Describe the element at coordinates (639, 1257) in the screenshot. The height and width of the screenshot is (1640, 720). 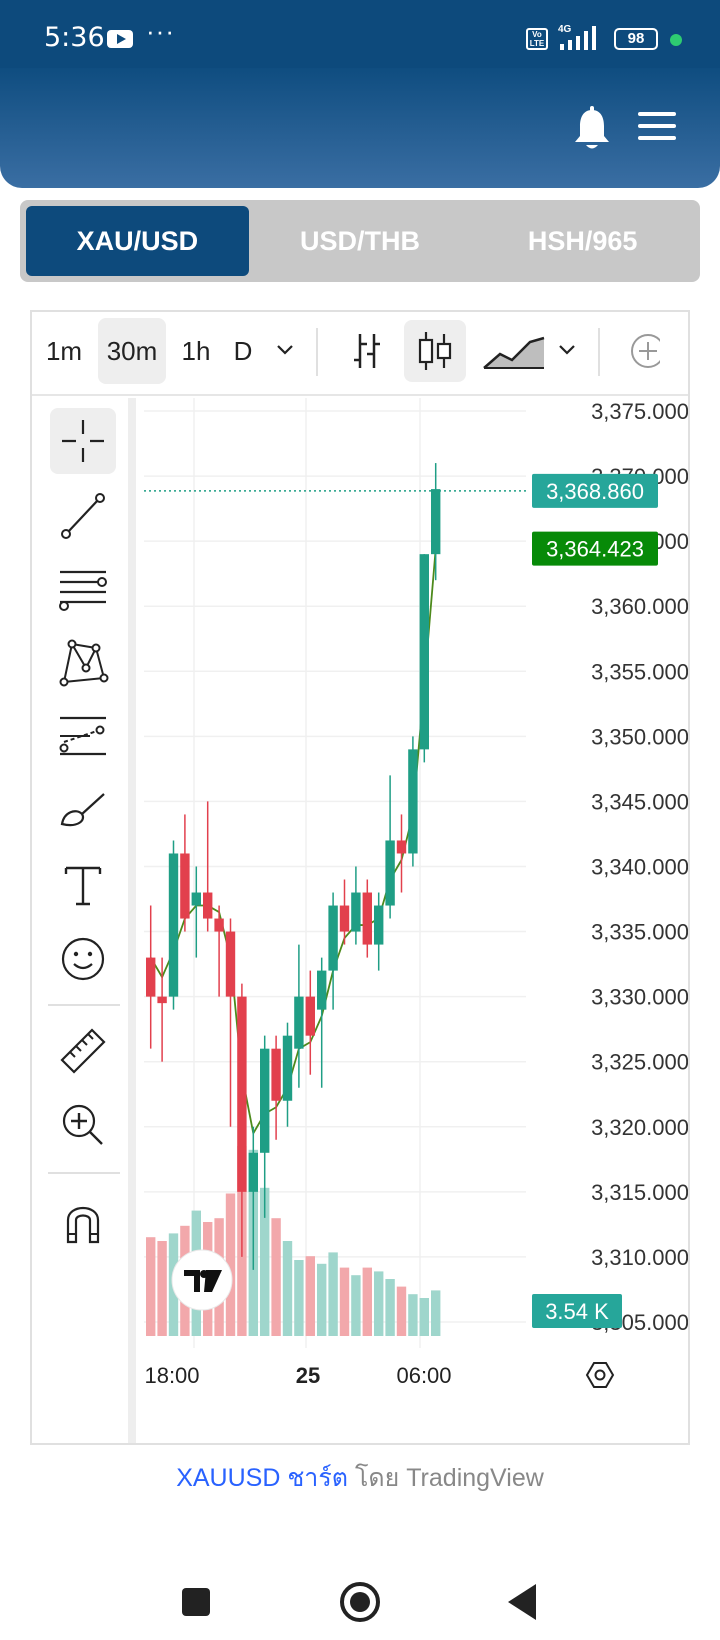
I see `y-tick-label: 3,310.000` at that location.